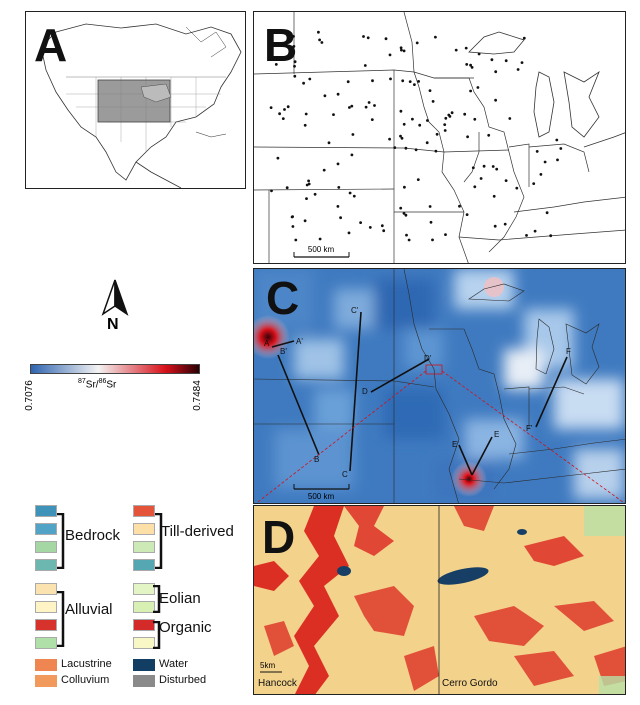 The image size is (640, 705). I want to click on svg-text: F', so click(529, 428).